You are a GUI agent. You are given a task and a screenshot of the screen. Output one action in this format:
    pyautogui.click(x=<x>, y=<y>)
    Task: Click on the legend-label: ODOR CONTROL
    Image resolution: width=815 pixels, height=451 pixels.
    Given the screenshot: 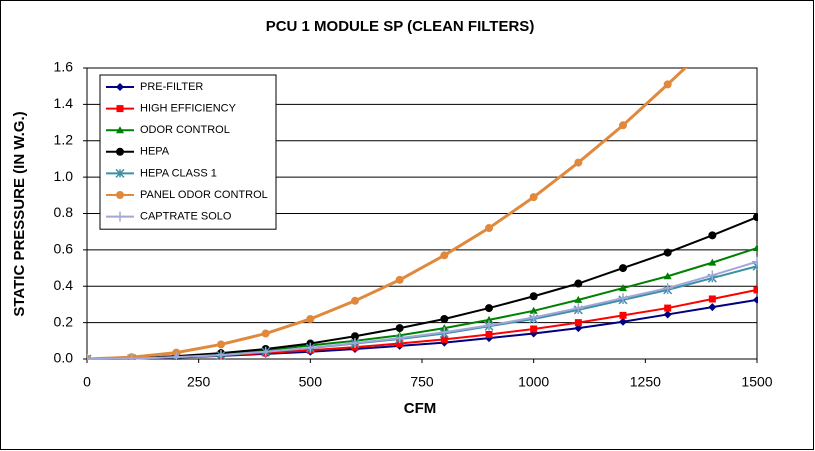 What is the action you would take?
    pyautogui.click(x=185, y=130)
    